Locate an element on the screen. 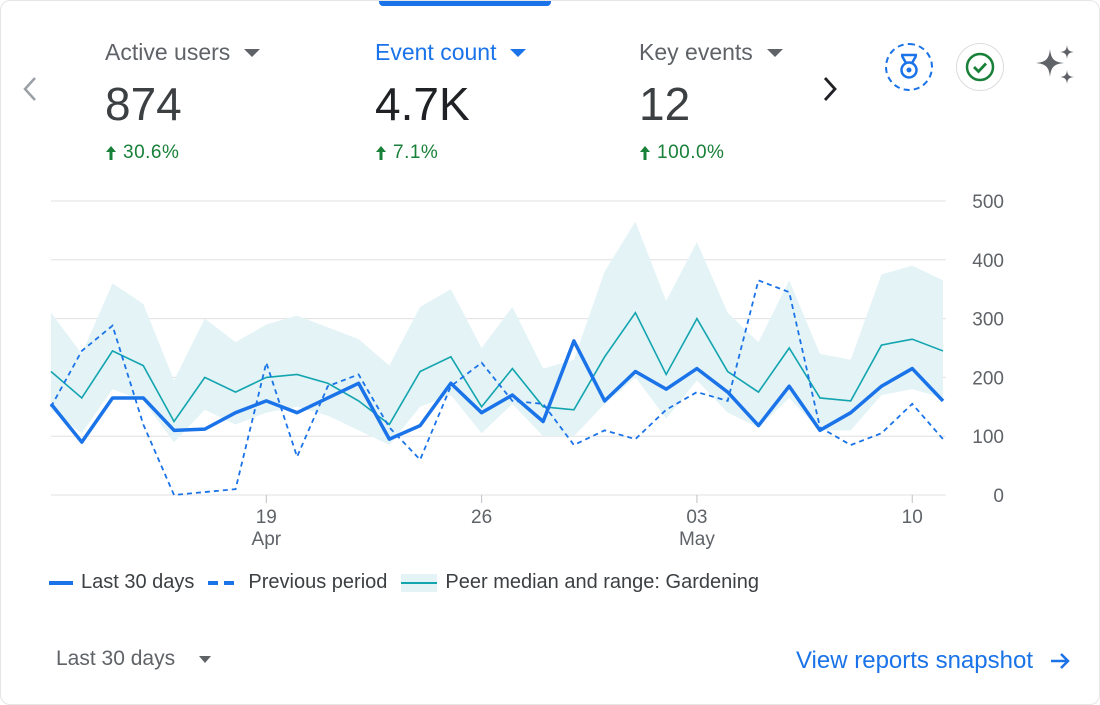 The width and height of the screenshot is (1100, 705). sparkle-icon is located at coordinates (1056, 67).